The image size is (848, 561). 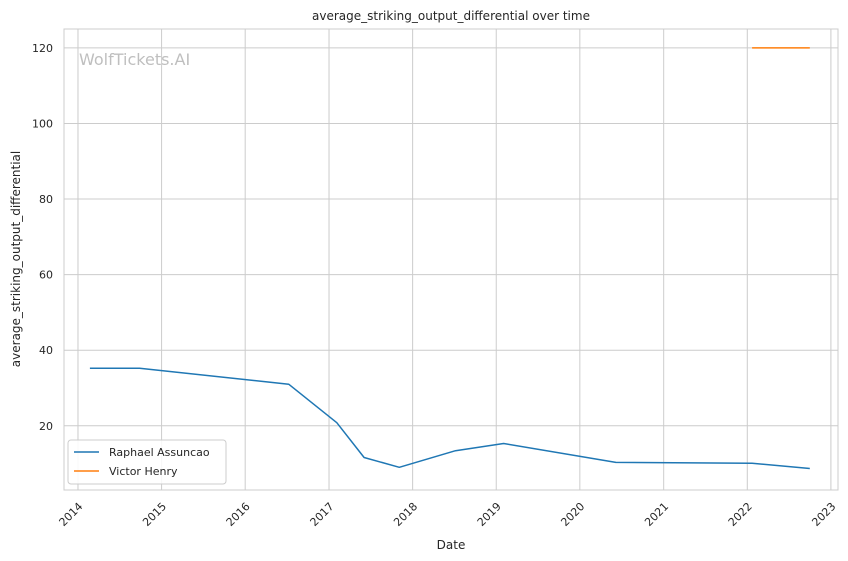 What do you see at coordinates (159, 452) in the screenshot?
I see `legend-label-raphael-assuncao: Raphael Assuncao` at bounding box center [159, 452].